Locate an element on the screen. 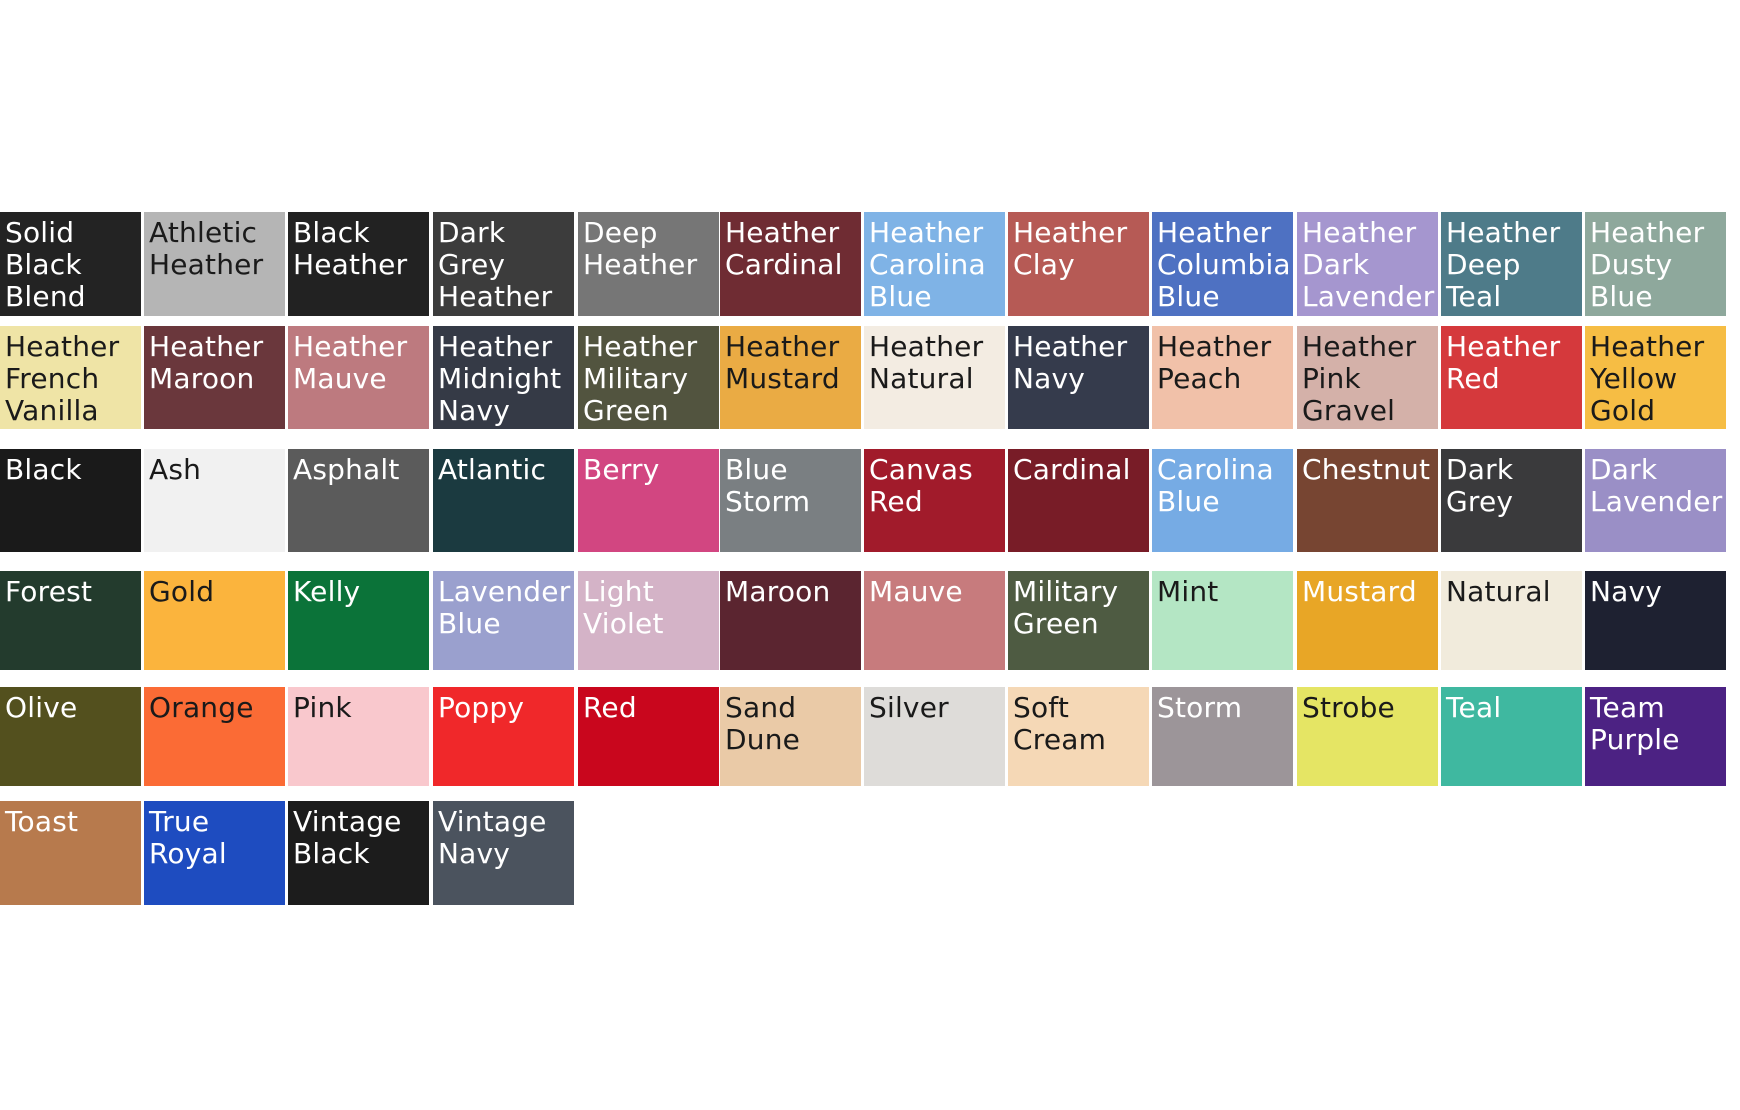 The width and height of the screenshot is (1740, 1110). swatch-label: Dark Lavender is located at coordinates (1656, 485).